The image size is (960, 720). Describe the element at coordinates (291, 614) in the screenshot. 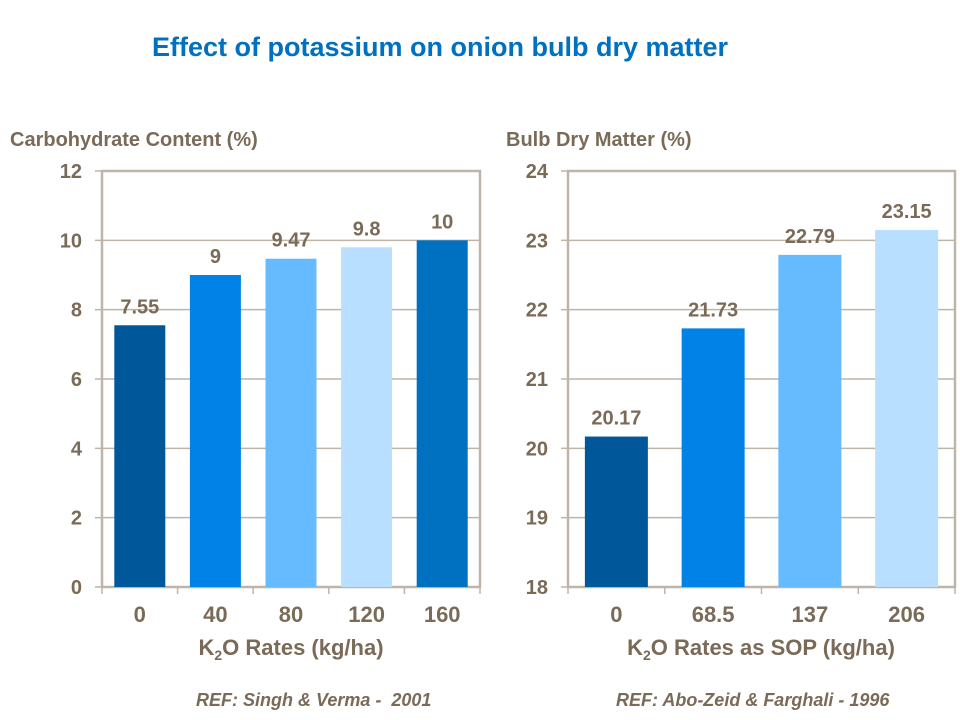

I see `x-tick-label: 80` at that location.